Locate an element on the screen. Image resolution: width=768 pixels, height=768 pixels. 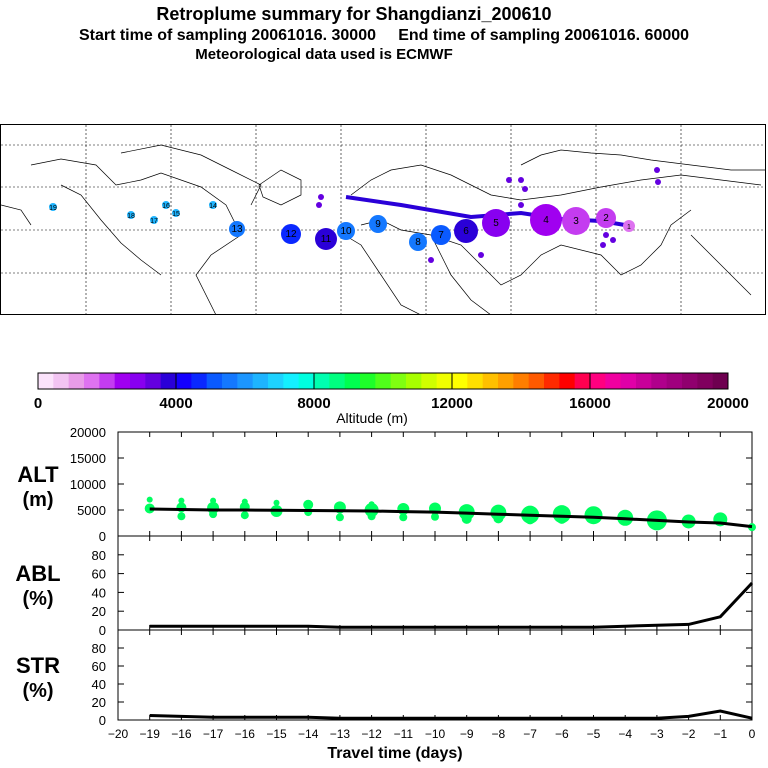
panel-abl-line is located at coordinates (451, 605).